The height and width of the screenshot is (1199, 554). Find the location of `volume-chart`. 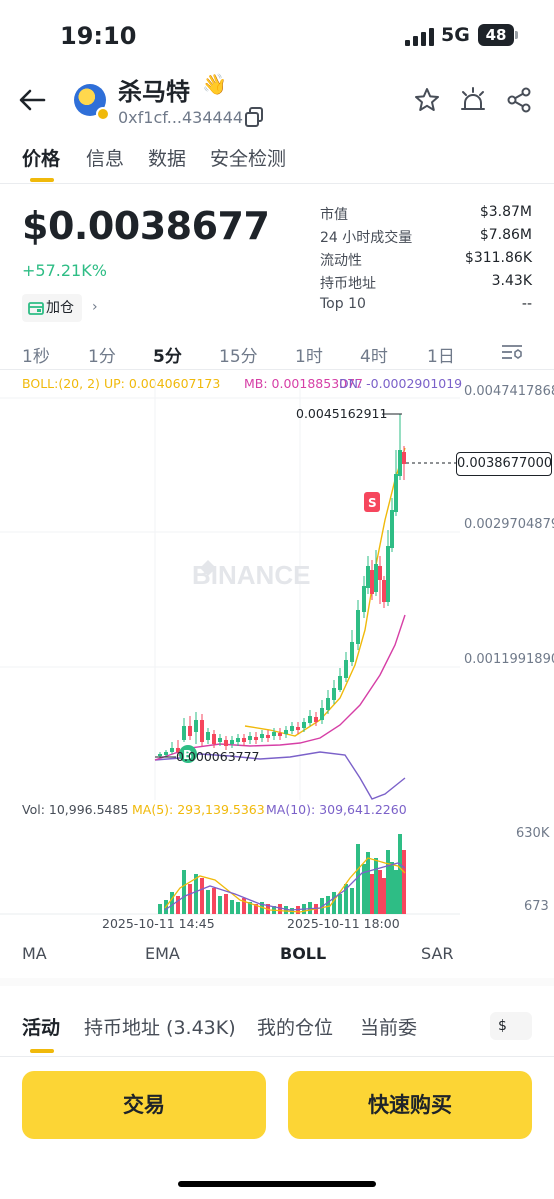

volume-chart is located at coordinates (230, 868).